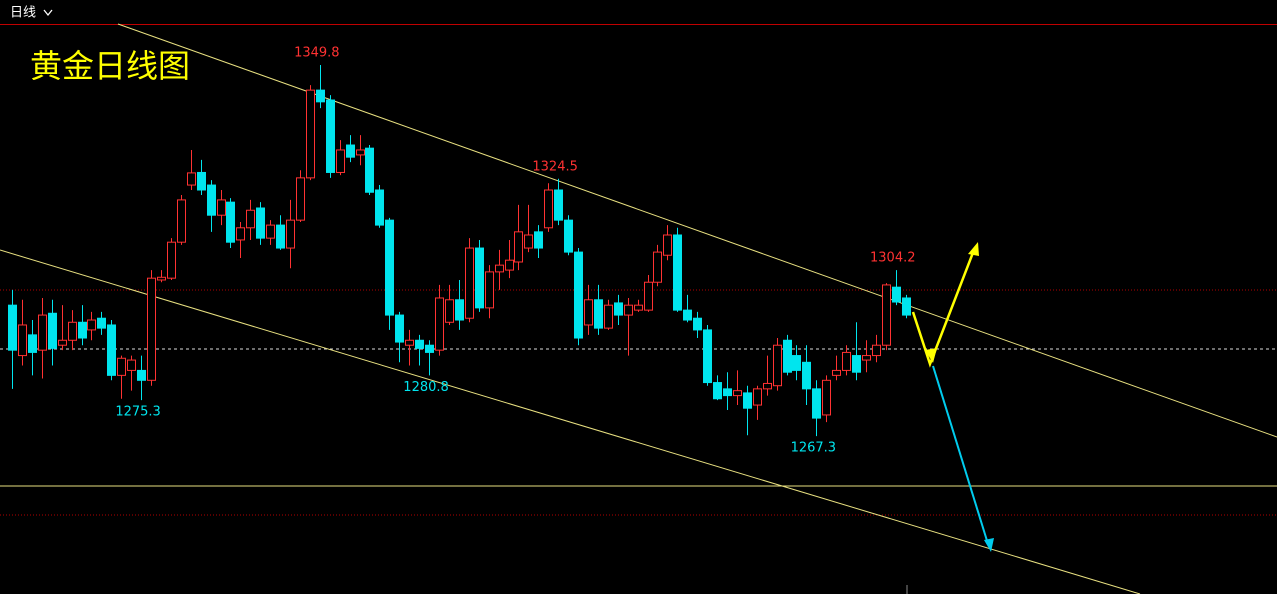  I want to click on period-selector: 日线, so click(23, 13).